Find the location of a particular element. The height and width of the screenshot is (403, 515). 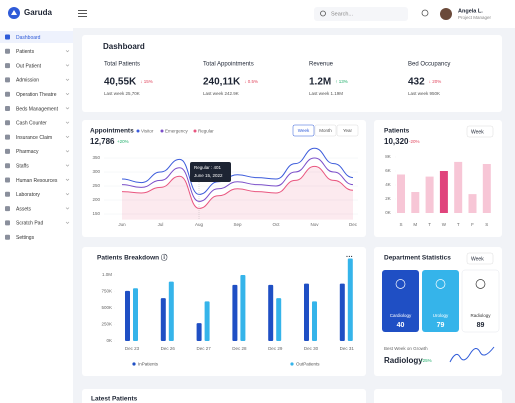

y-tick-label: 250 is located at coordinates (96, 185).